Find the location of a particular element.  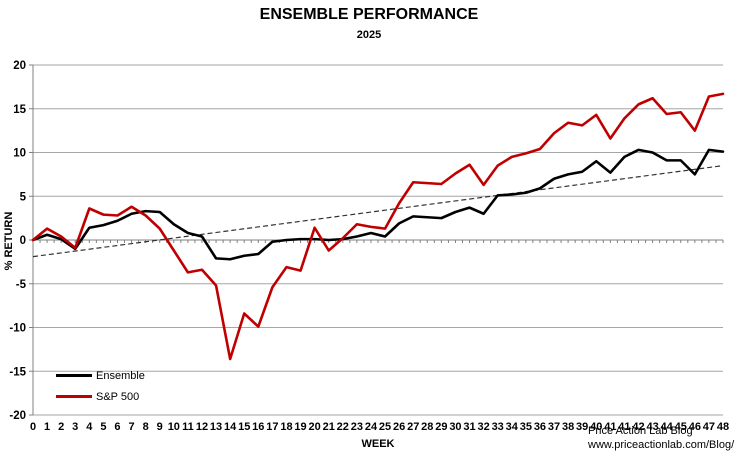

x-tick-label: 3 is located at coordinates (75, 427).